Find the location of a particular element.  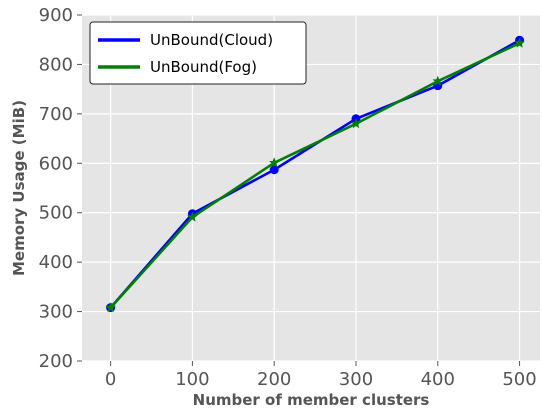

legend: UnBound(Cloud) UnBound(Fog) is located at coordinates (198, 53).